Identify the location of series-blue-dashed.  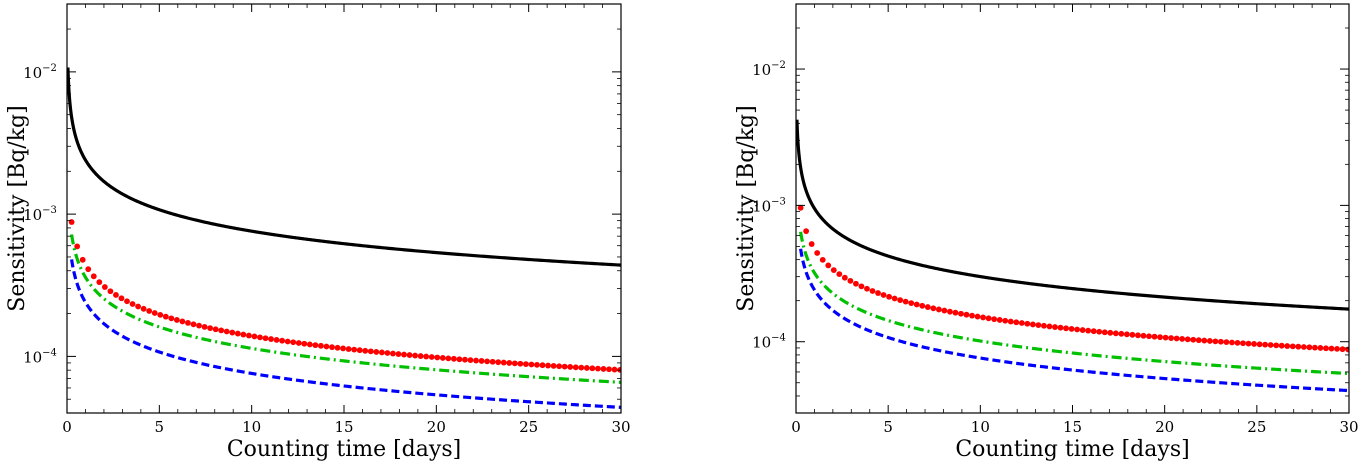
(345, 334).